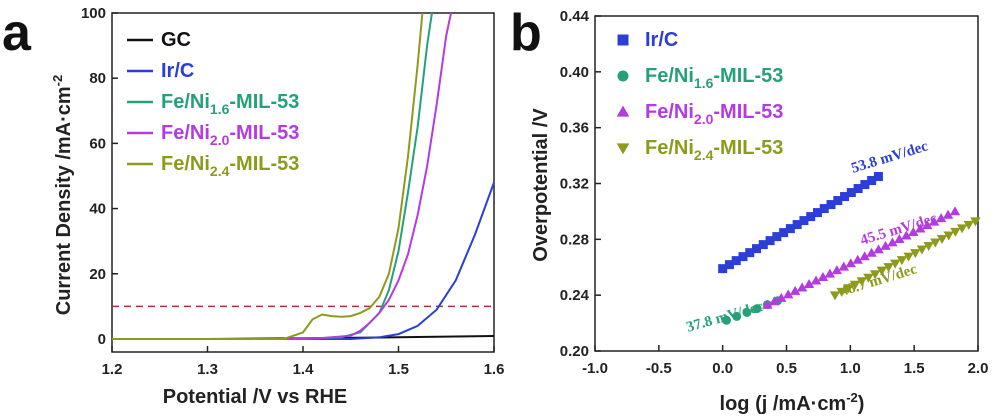 The image size is (994, 416). Describe the element at coordinates (595, 368) in the screenshot. I see `panel-b-x-tick-label: -1.0` at that location.